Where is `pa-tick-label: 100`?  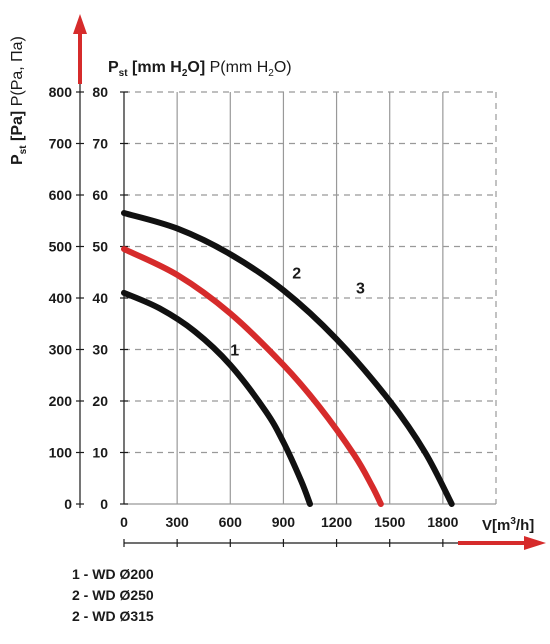
pa-tick-label: 100 is located at coordinates (61, 453).